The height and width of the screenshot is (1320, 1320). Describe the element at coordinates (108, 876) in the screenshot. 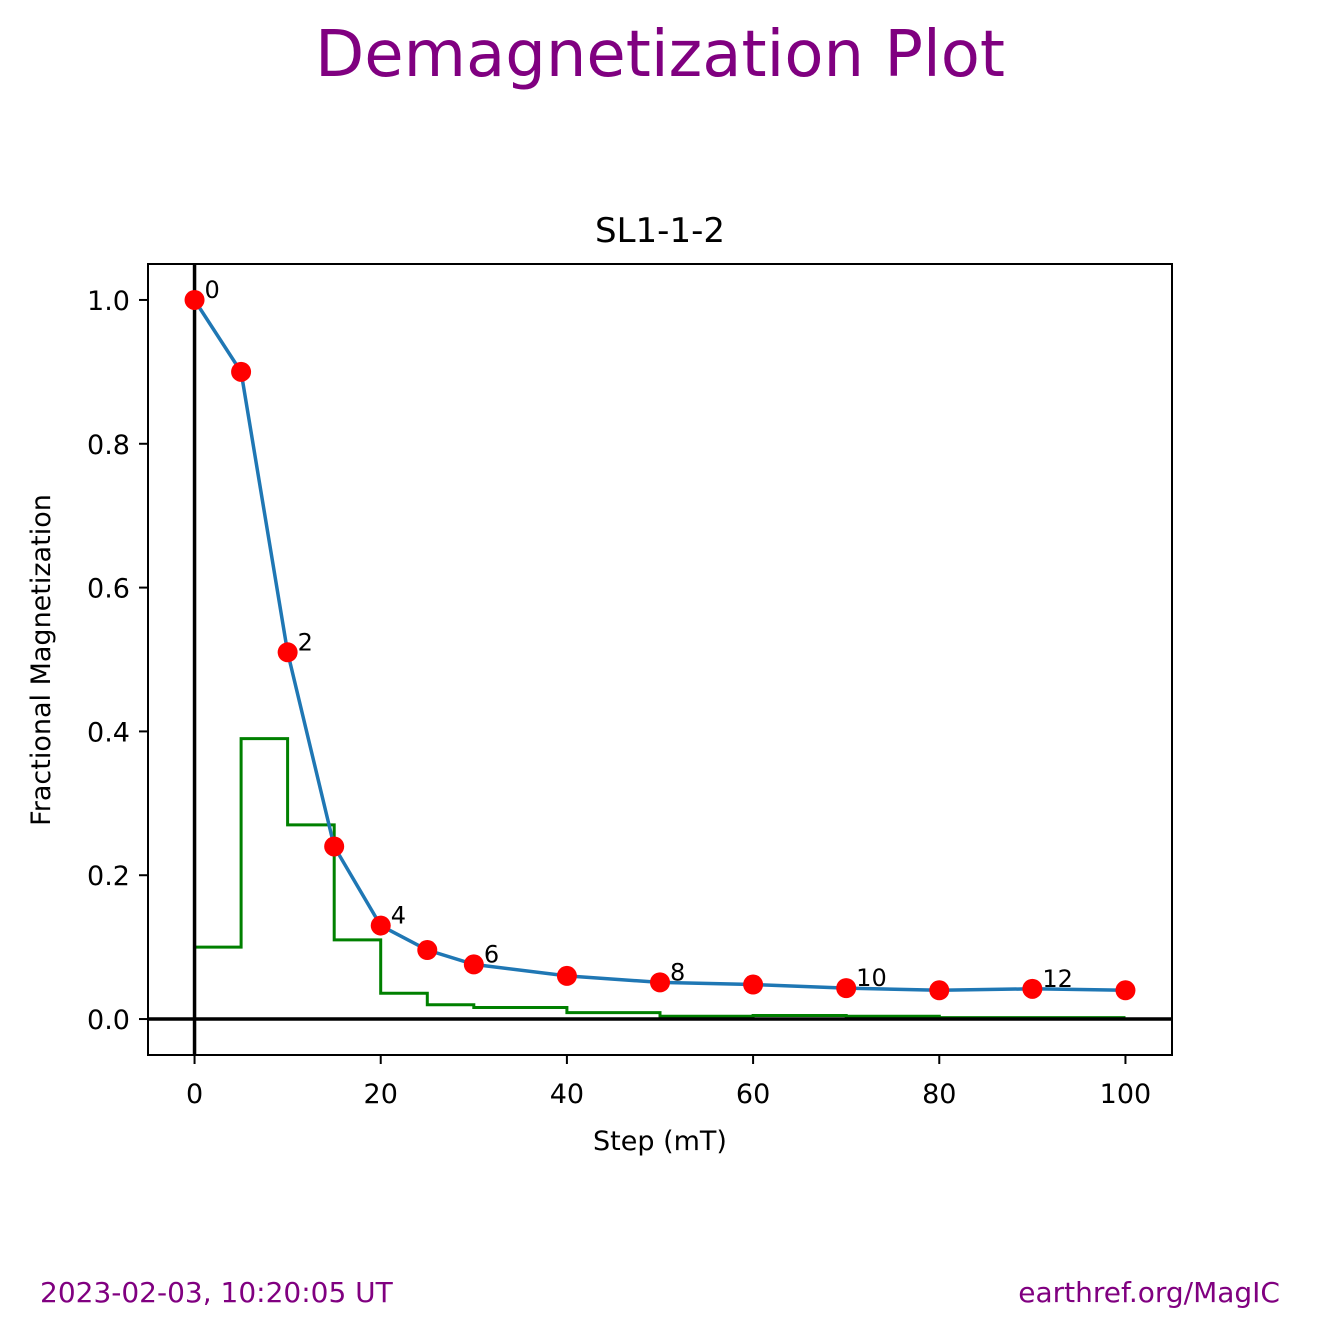

I see `y-tick-label: 0.2` at that location.